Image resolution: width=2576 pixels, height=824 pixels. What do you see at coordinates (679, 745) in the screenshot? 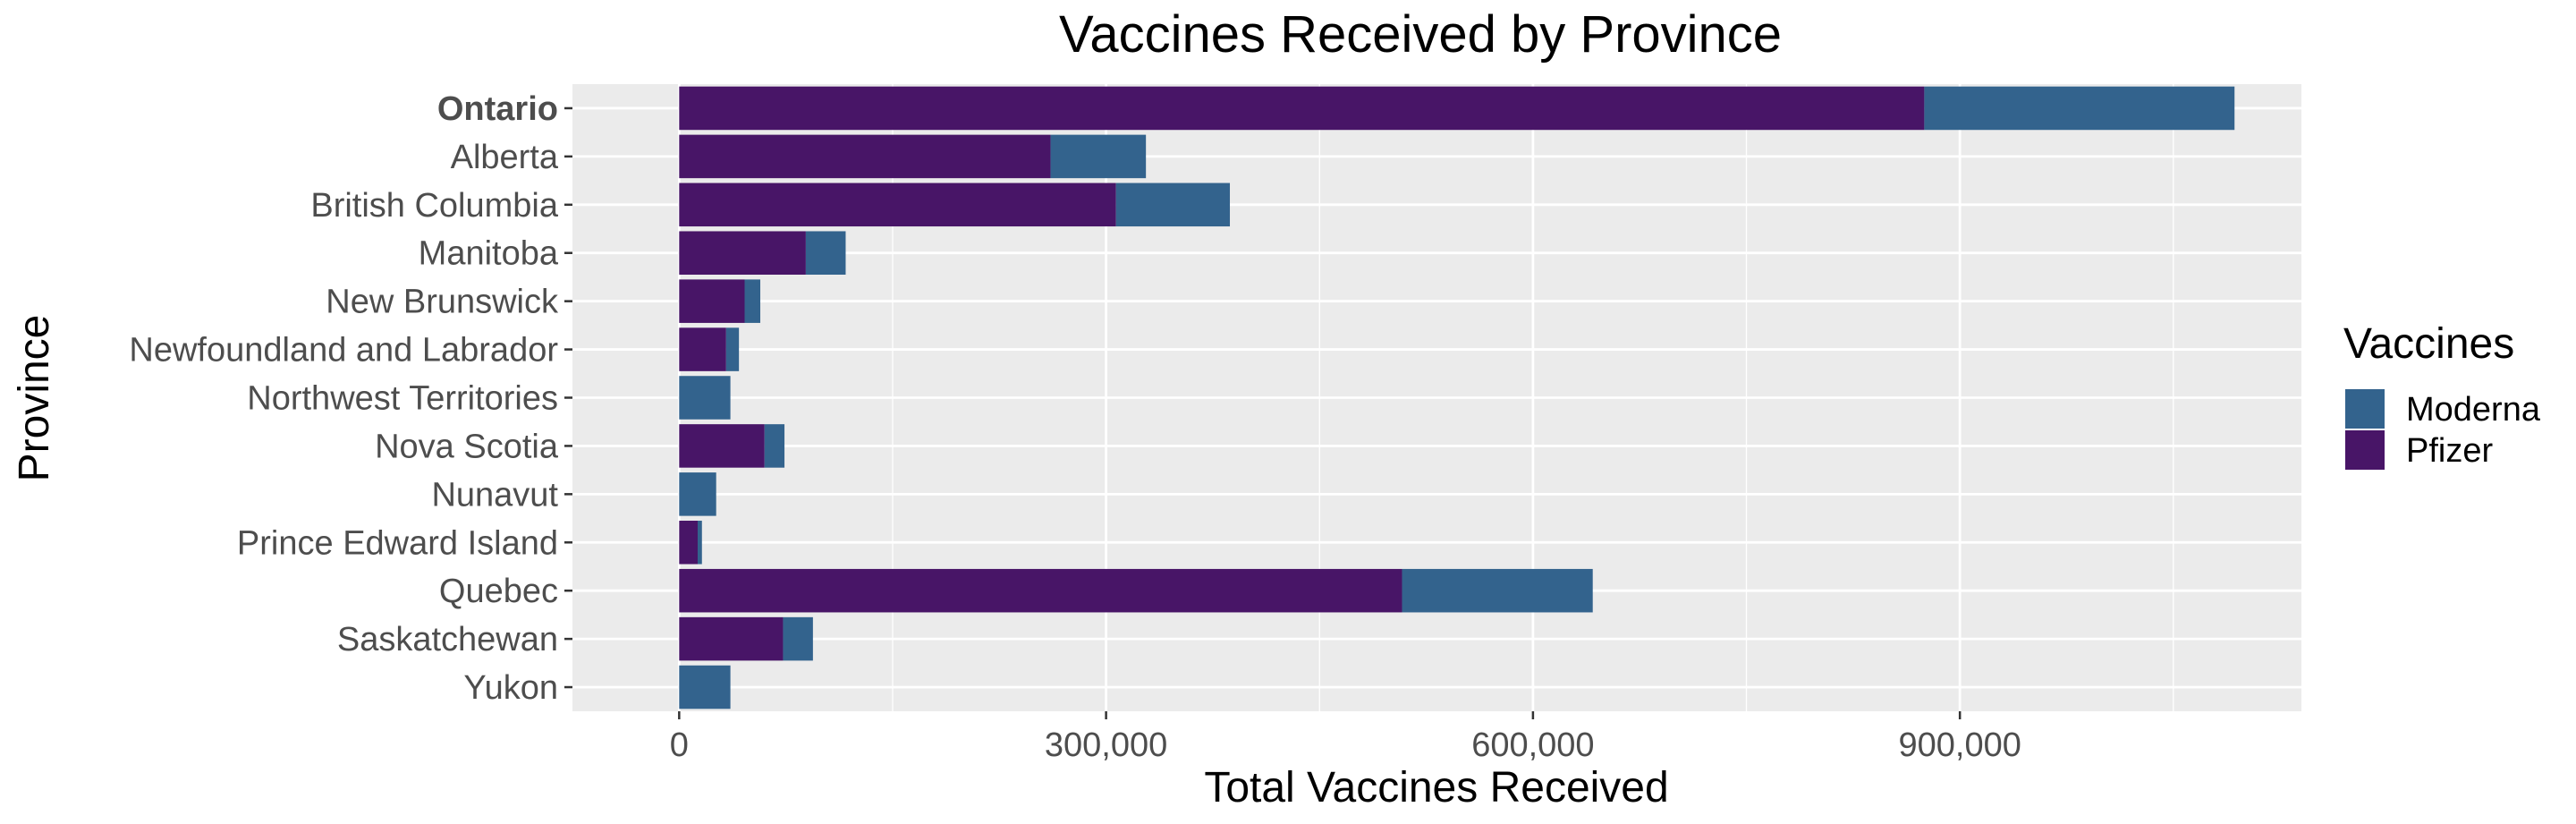
I see `x-tick-label: 0` at bounding box center [679, 745].